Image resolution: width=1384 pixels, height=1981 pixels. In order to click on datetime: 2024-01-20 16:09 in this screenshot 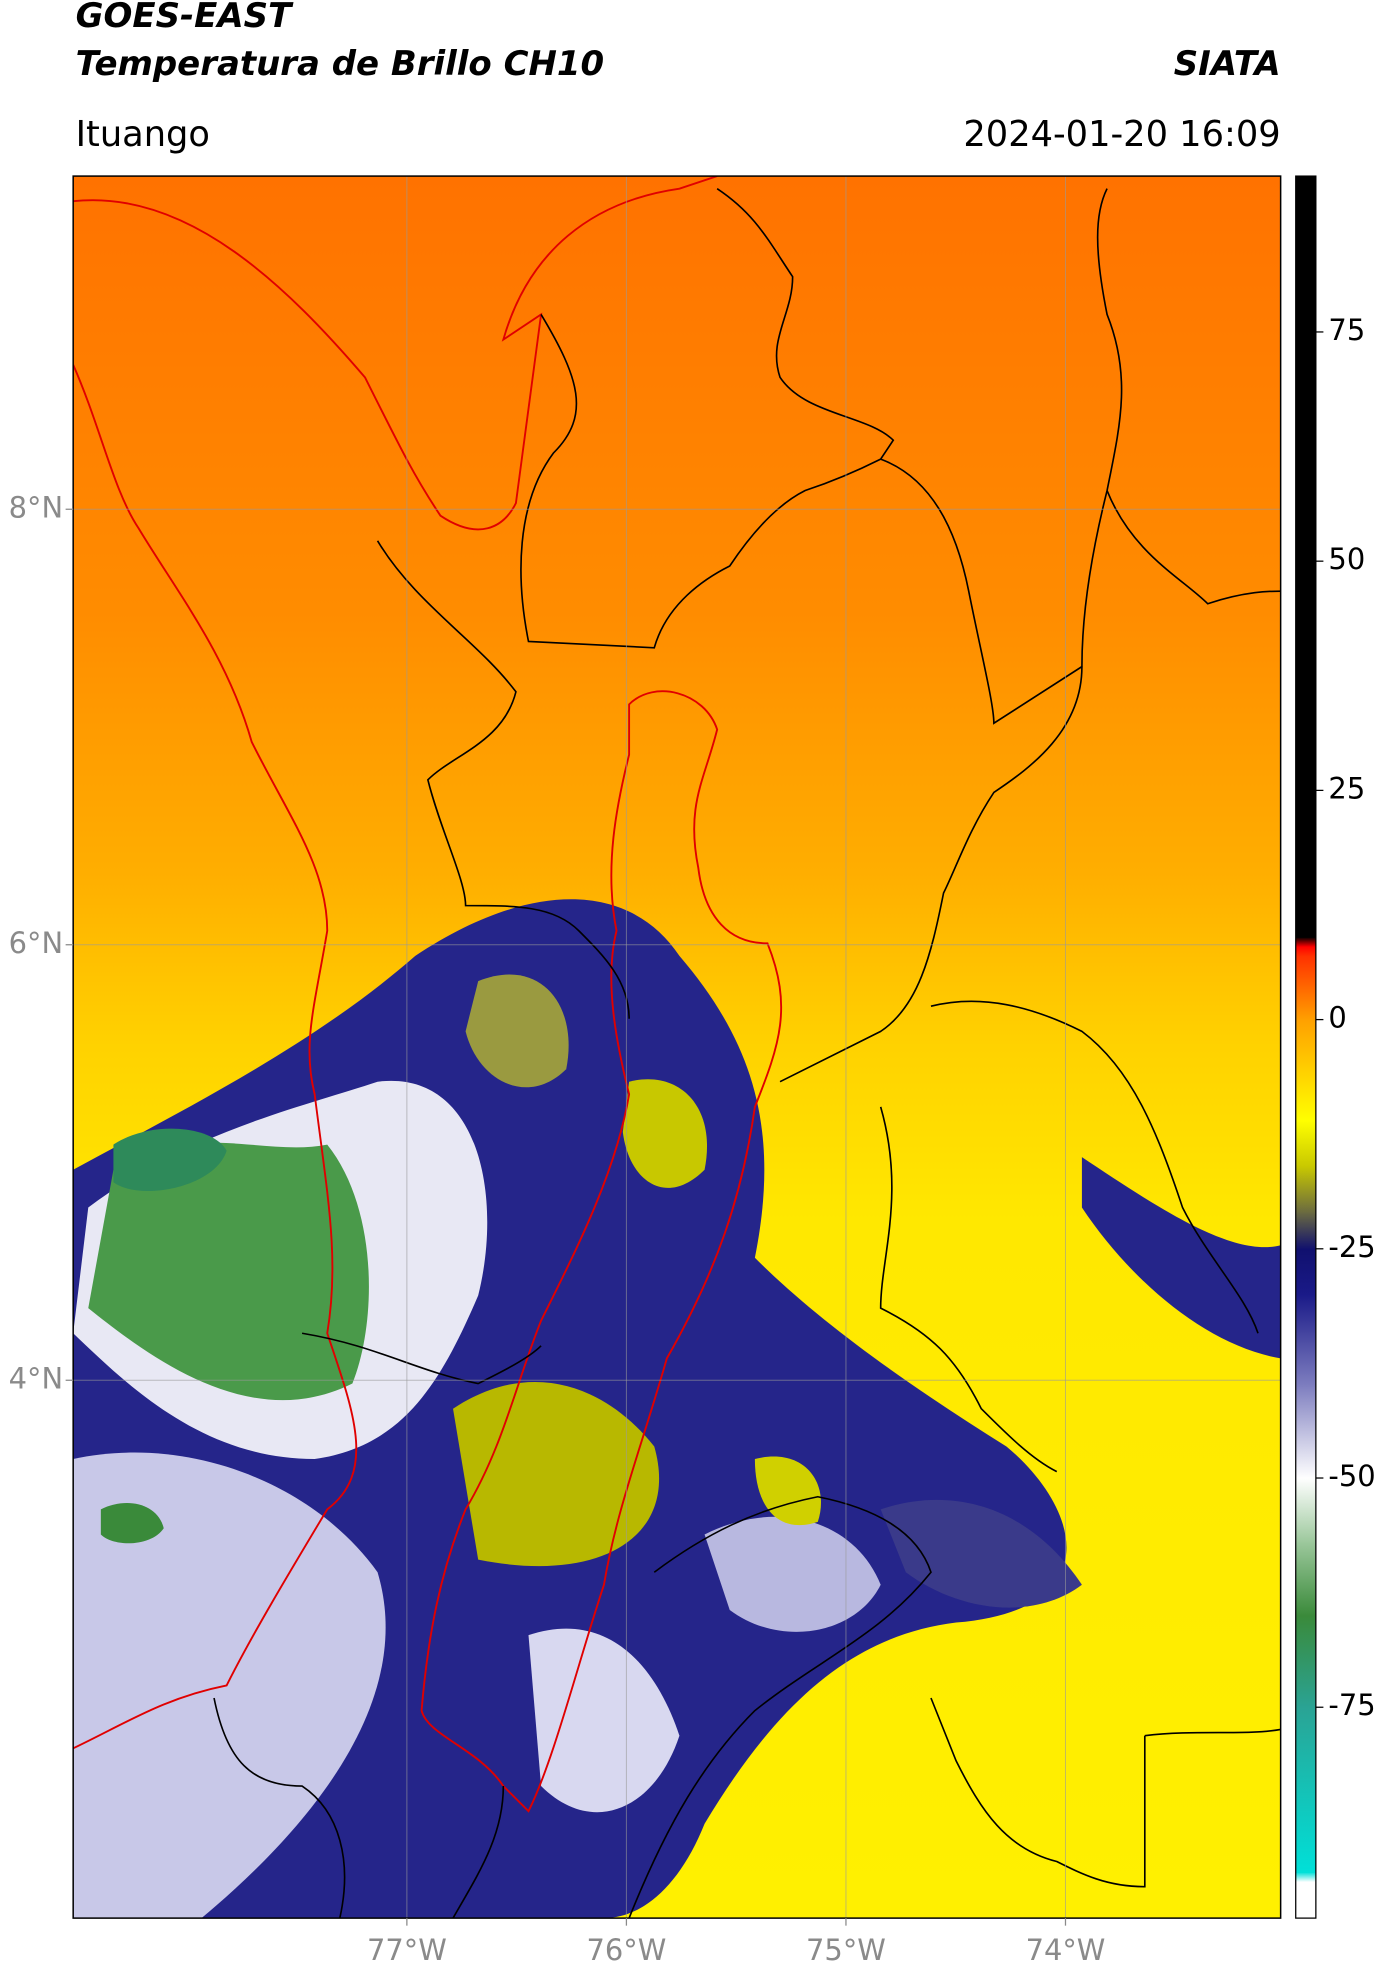, I will do `click(1121, 134)`.